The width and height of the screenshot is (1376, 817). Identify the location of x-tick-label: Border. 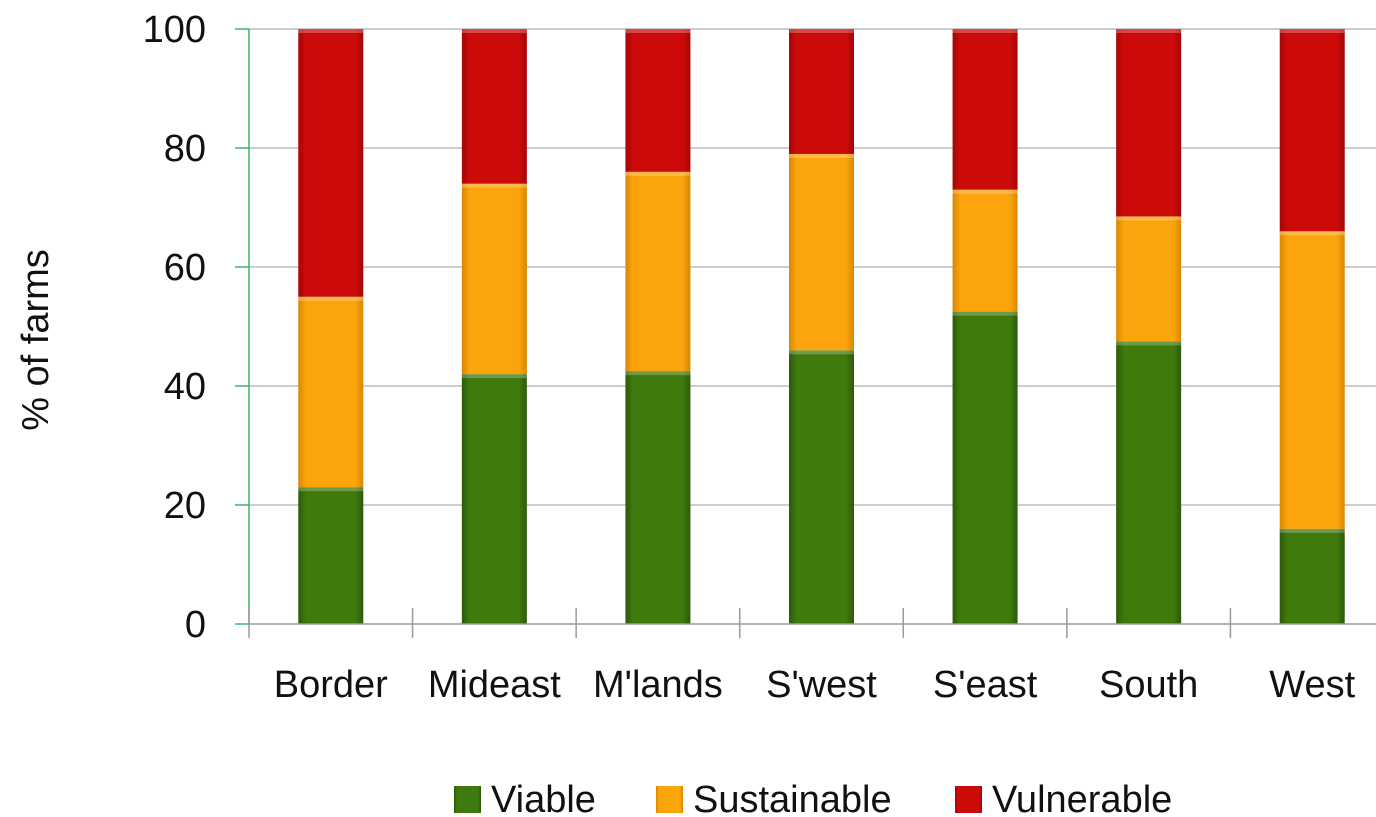
(331, 685).